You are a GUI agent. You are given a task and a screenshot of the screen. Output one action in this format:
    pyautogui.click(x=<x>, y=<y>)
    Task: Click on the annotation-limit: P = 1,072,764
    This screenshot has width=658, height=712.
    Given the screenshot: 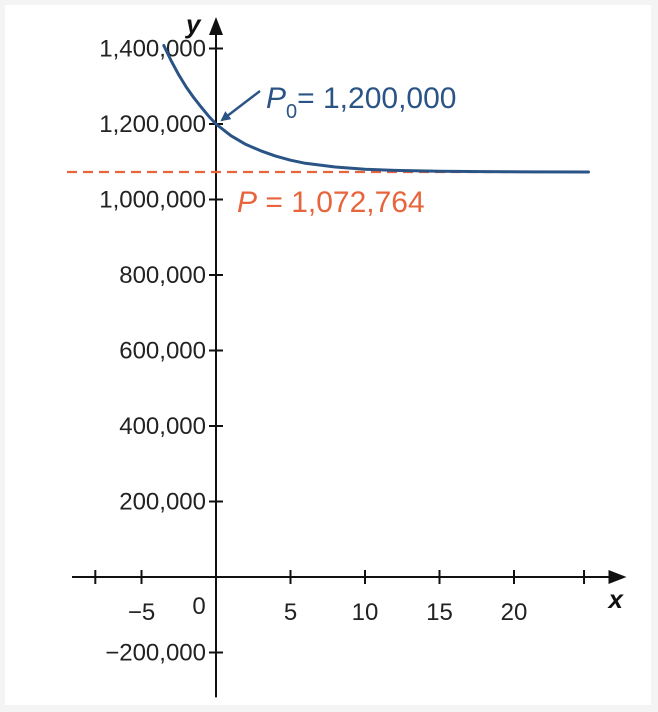 What is the action you would take?
    pyautogui.click(x=331, y=202)
    